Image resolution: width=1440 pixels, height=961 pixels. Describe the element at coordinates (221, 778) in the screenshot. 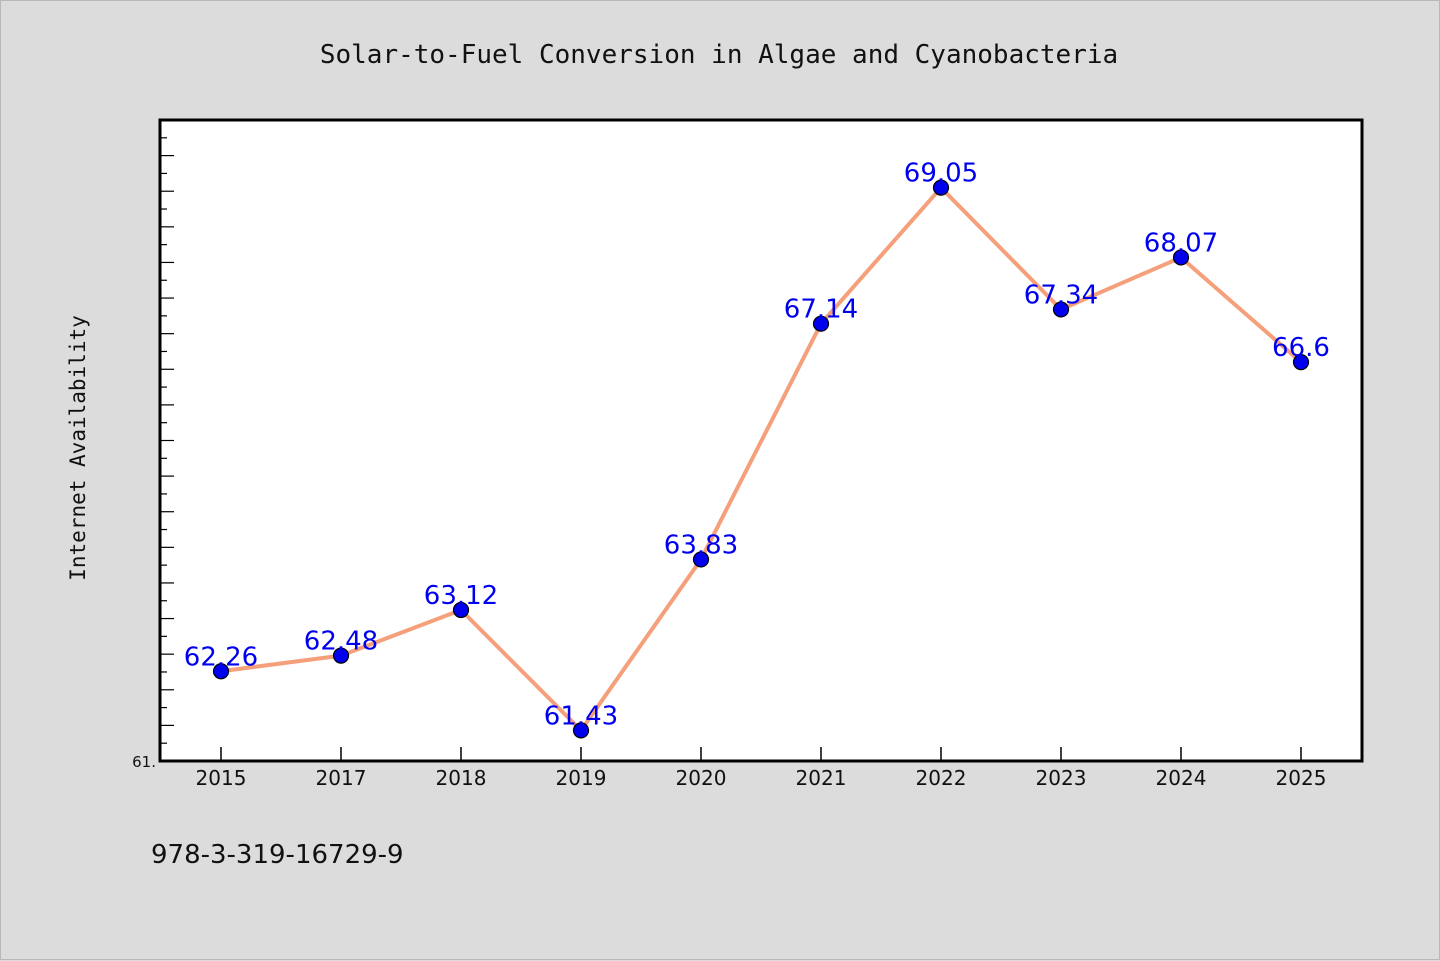

I see `x-tick-label: 2015` at that location.